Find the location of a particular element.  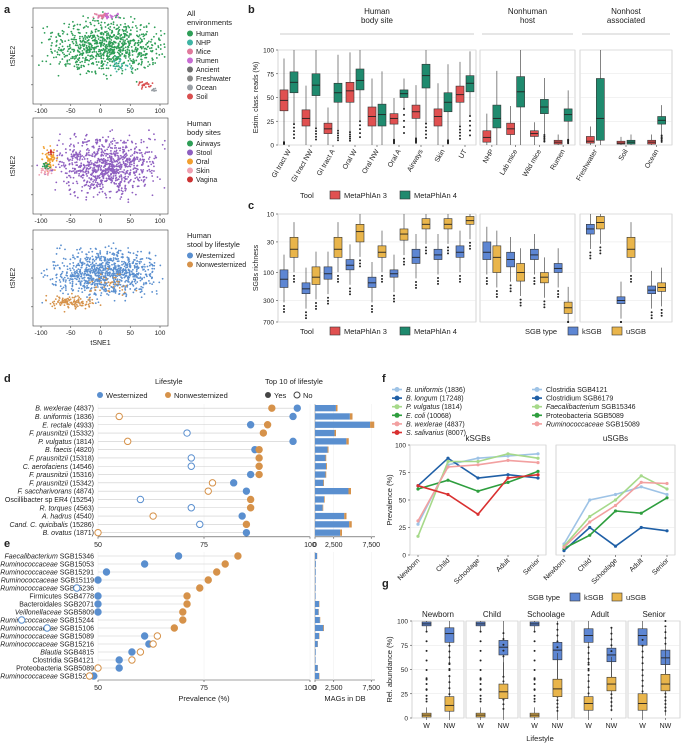

row-label: C. aerofaciens (14546) is located at coordinates (58, 467).